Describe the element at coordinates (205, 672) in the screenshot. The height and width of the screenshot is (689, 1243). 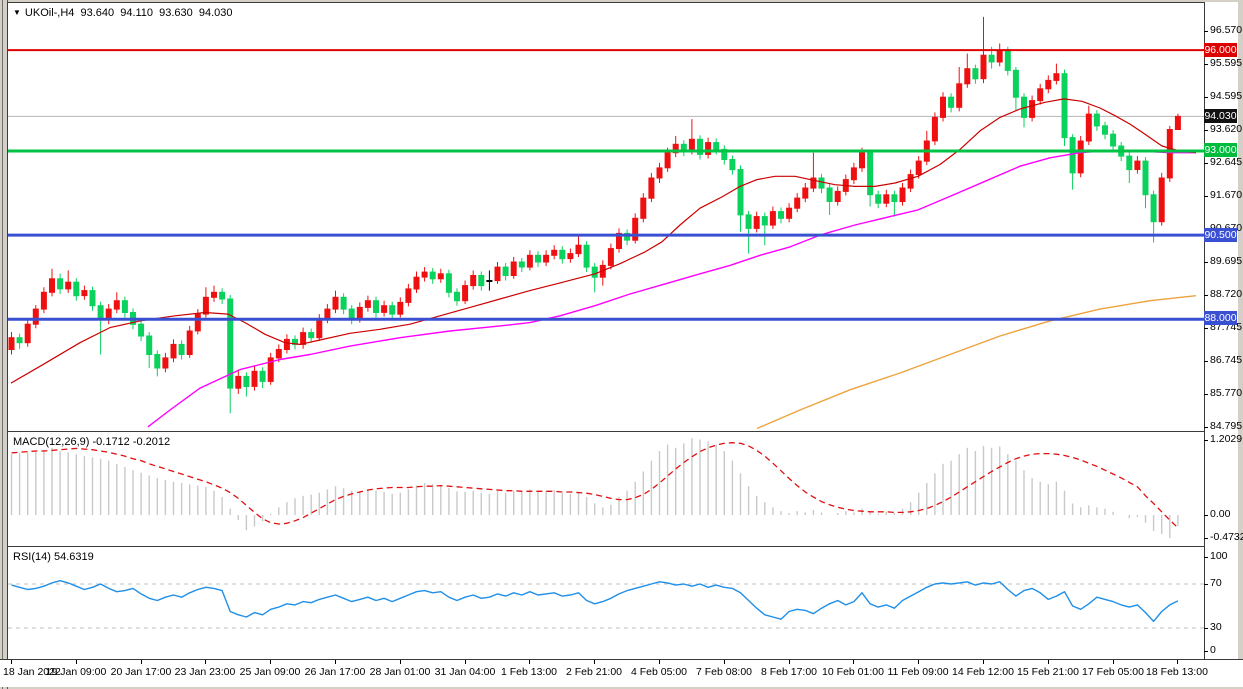
I see `time-label: 23 Jan 23:00` at that location.